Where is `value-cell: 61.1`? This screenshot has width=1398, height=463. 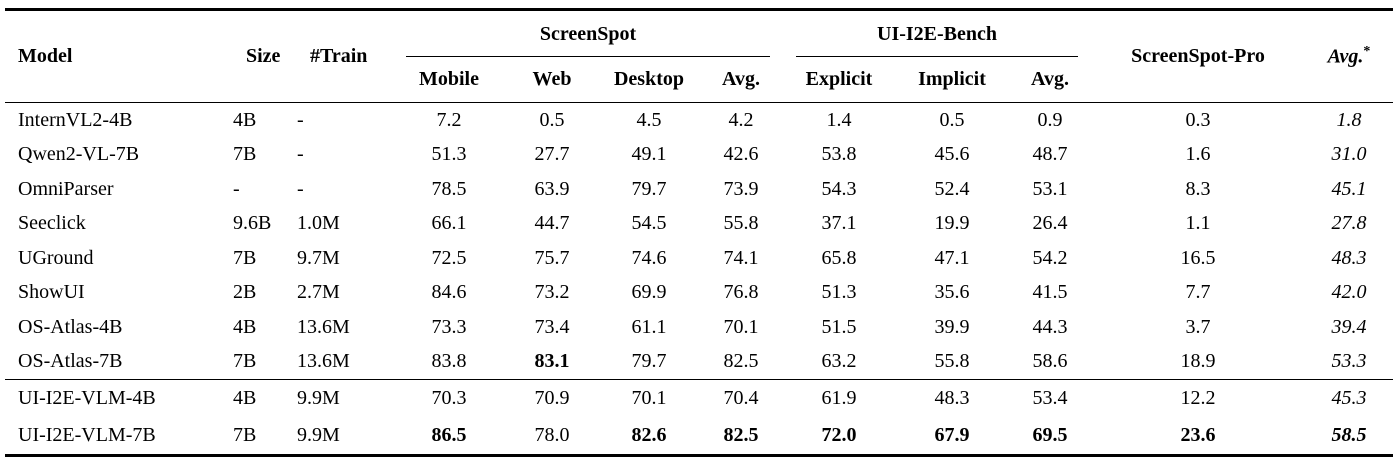 value-cell: 61.1 is located at coordinates (649, 326).